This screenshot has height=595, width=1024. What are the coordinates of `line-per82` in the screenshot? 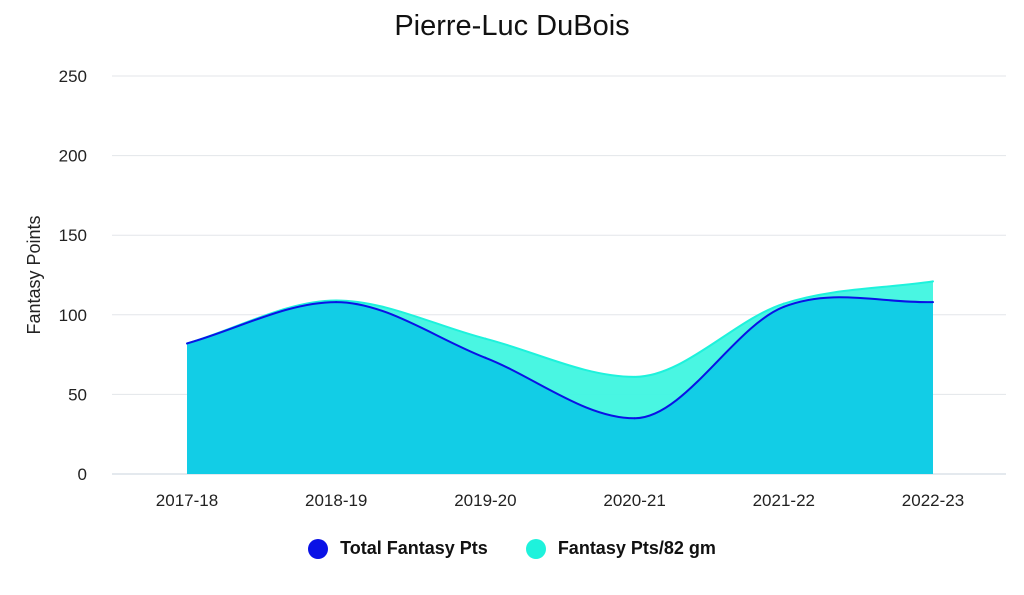 It's located at (560, 329).